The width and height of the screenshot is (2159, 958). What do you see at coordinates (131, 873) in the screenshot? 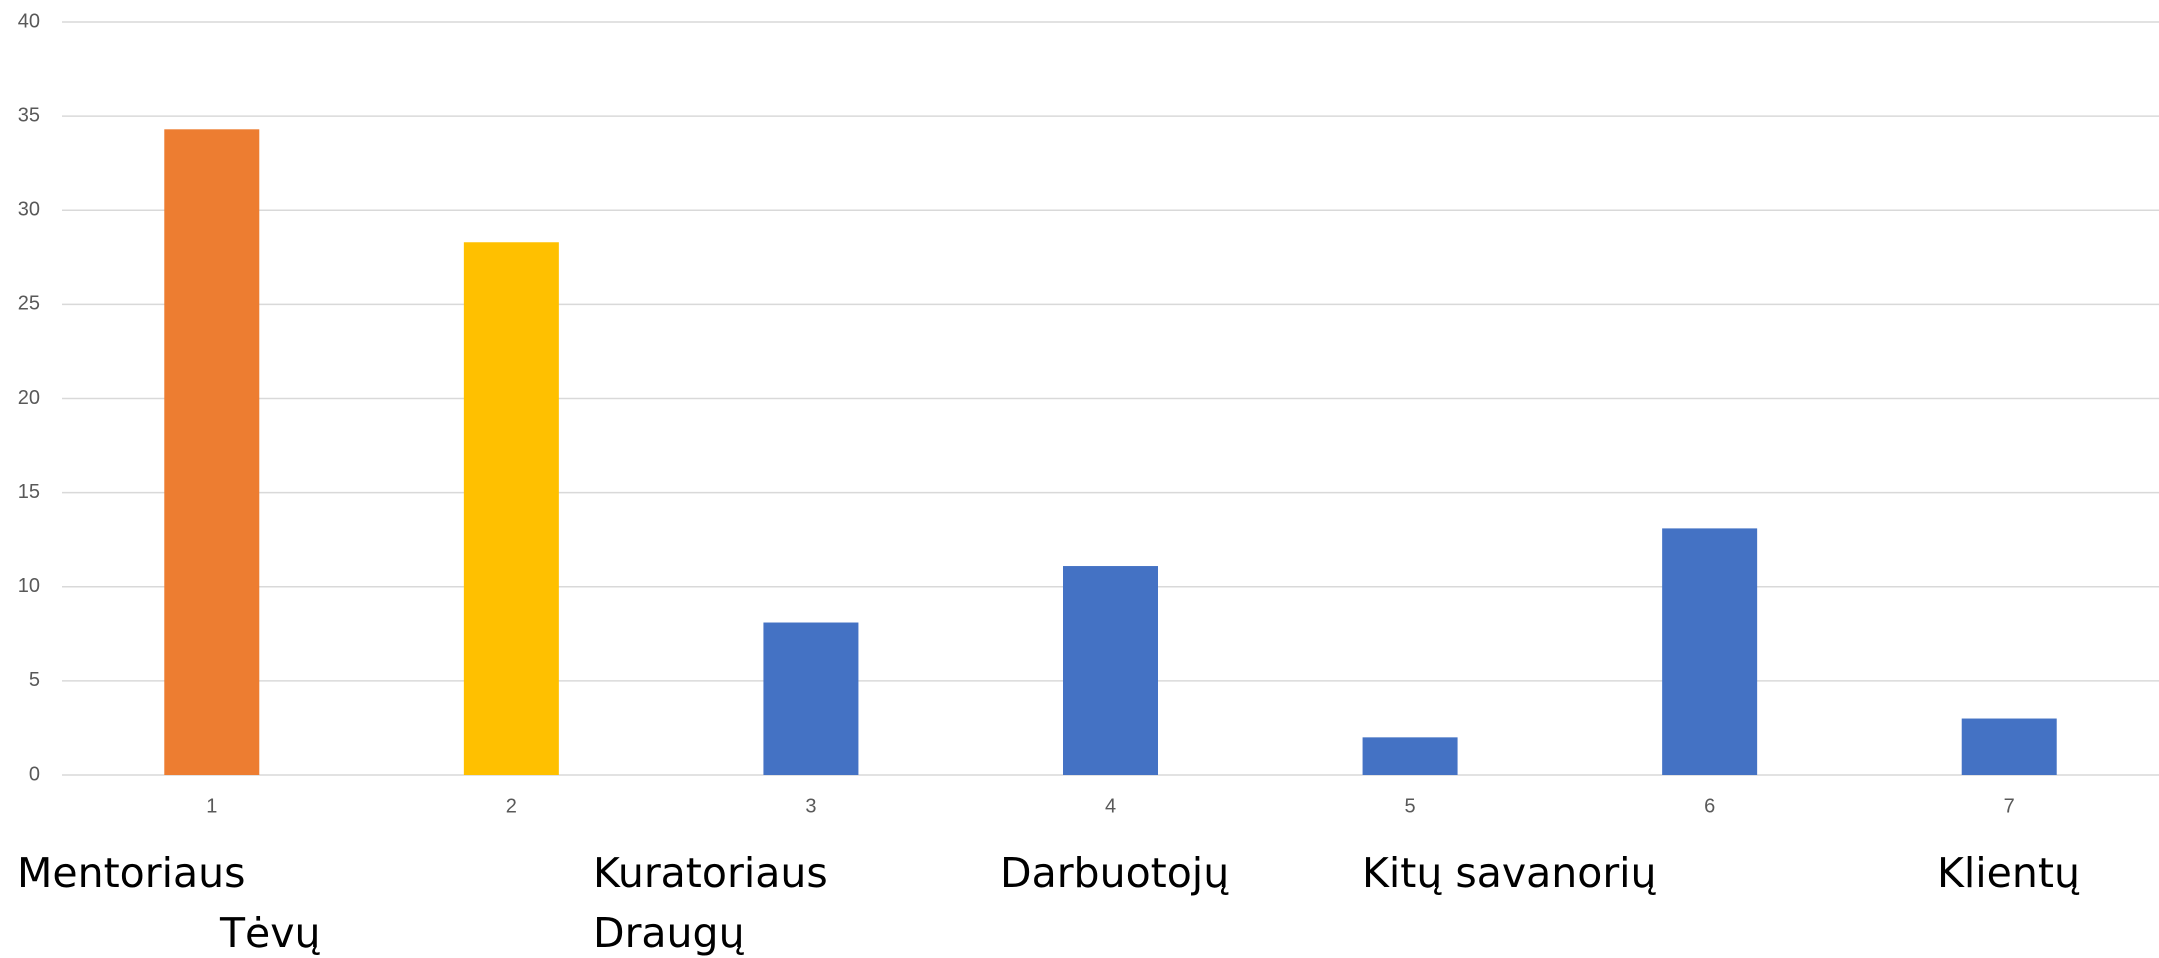
I see `annotation: Mentoriaus` at bounding box center [131, 873].